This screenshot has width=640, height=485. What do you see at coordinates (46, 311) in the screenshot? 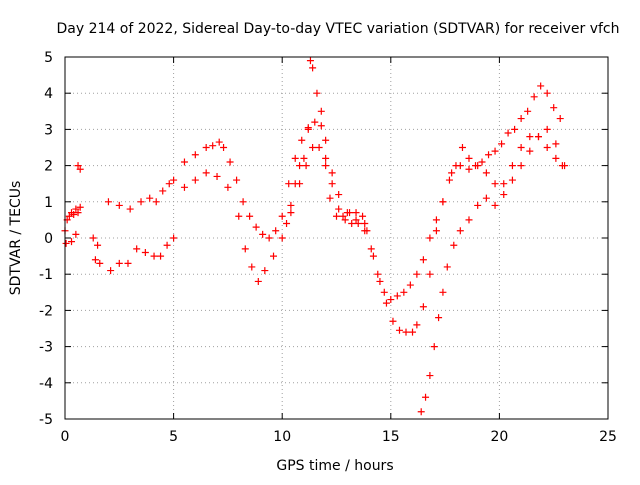
I see `y-tick-label: -2` at bounding box center [46, 311].